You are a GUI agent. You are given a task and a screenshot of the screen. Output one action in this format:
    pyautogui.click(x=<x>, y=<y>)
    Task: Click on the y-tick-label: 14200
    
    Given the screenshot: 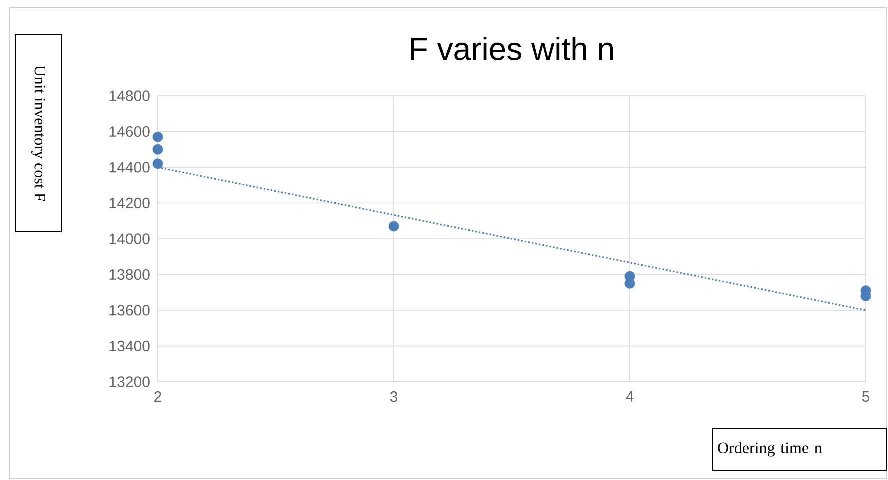 What is the action you would take?
    pyautogui.click(x=130, y=203)
    